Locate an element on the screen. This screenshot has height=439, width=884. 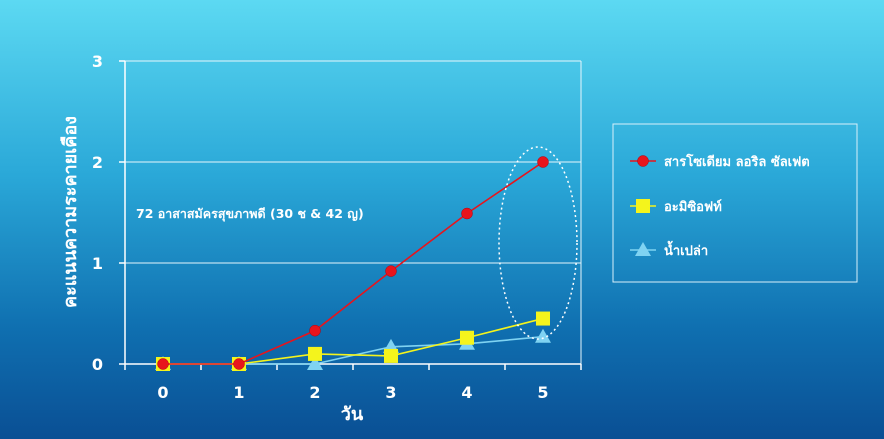
x-tick-label: 1 is located at coordinates (238, 392).